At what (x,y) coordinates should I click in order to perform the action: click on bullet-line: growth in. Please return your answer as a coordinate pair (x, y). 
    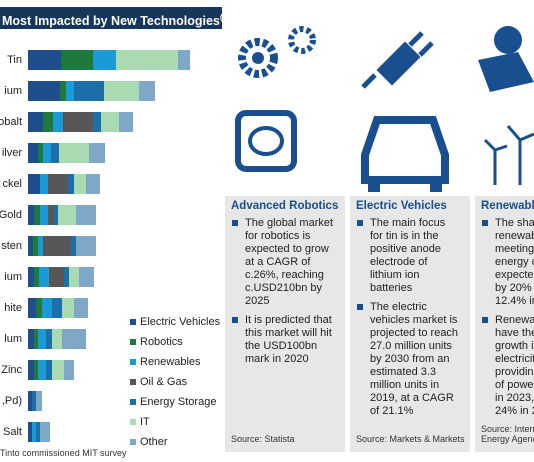
    Looking at the image, I should click on (514, 346).